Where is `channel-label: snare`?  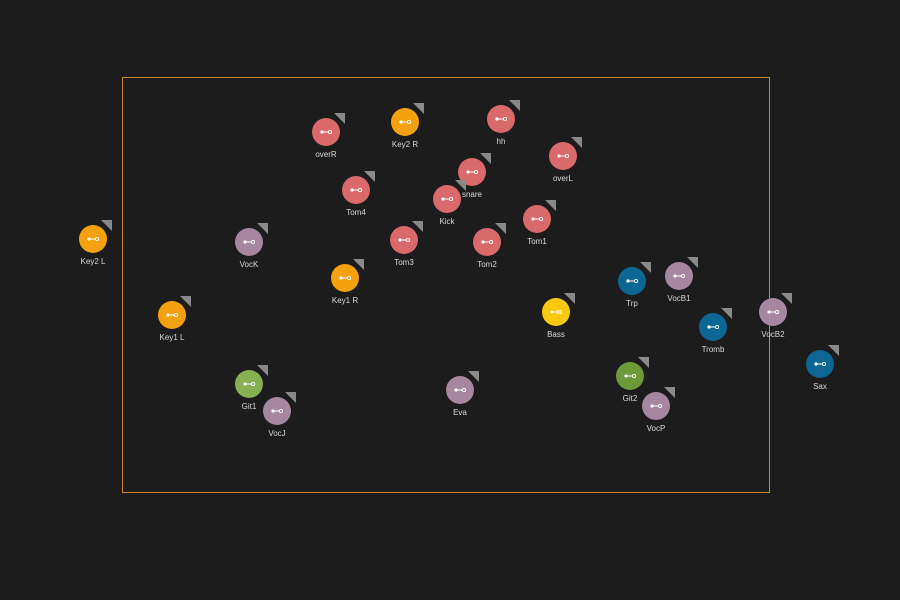 channel-label: snare is located at coordinates (471, 194).